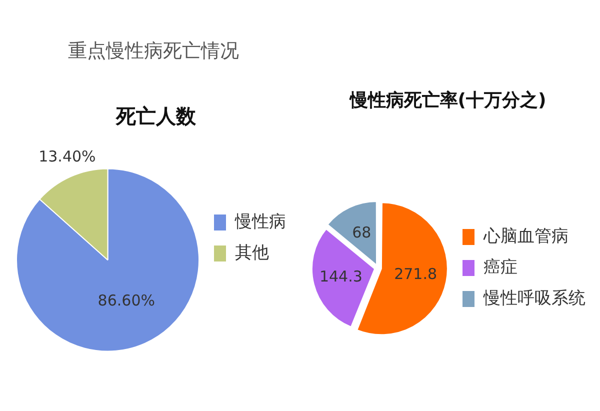 This screenshot has height=411, width=600. Describe the element at coordinates (362, 232) in the screenshot. I see `data-label: 68` at that location.